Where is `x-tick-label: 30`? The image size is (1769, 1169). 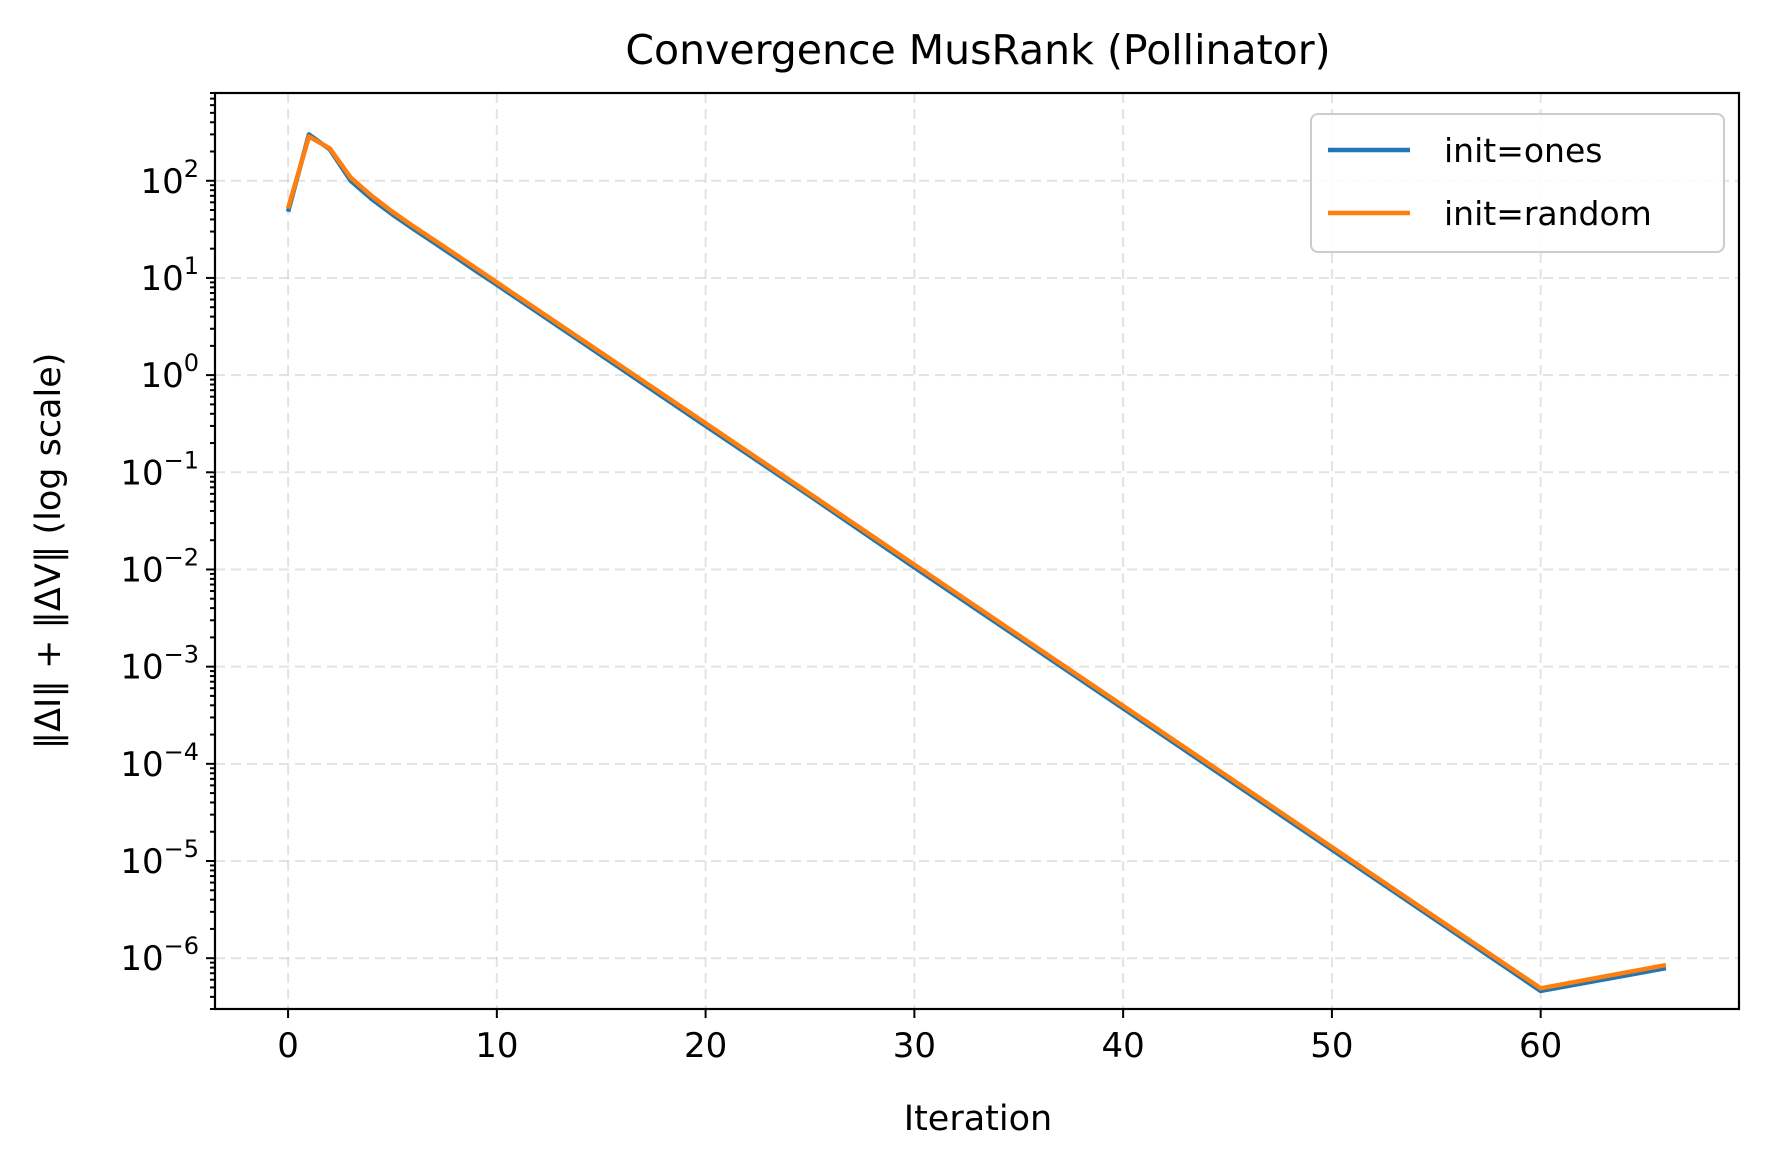
x-tick-label: 30 is located at coordinates (914, 1046).